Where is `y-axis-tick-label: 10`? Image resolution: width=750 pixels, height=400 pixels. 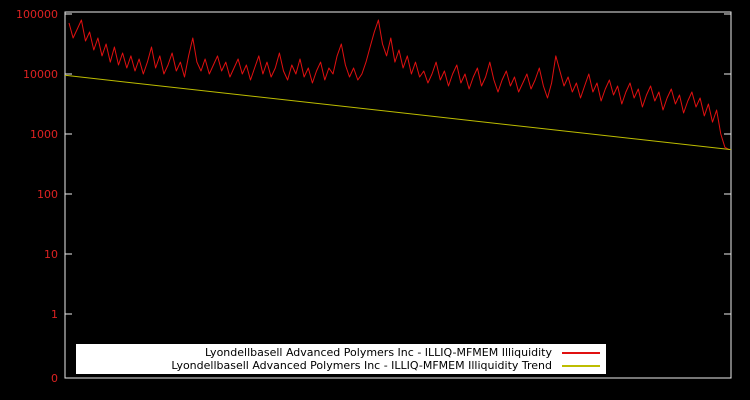 y-axis-tick-label: 10 is located at coordinates (51, 254).